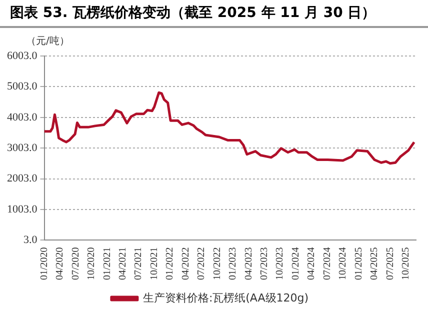 The height and width of the screenshot is (320, 428). I want to click on y-tick-label: 3003.0, so click(22, 148).